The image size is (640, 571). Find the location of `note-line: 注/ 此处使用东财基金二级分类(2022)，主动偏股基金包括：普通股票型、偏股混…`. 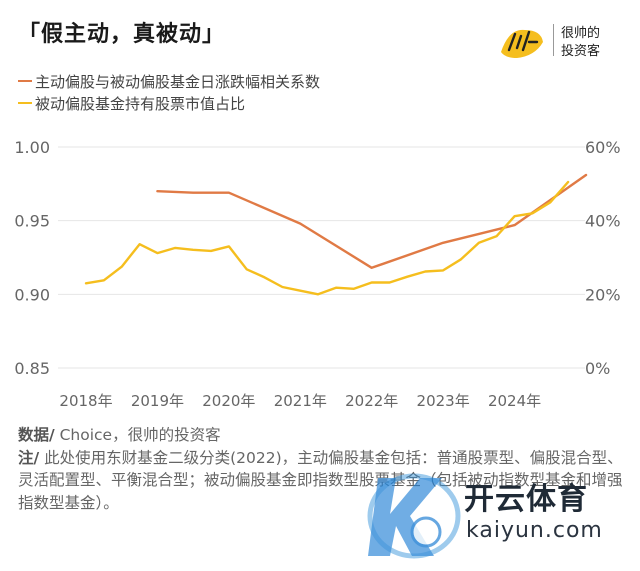

note-line: 注/ 此处使用东财基金二级分类(2022)，主动偏股基金包括：普通股票型、偏股混… is located at coordinates (321, 481).